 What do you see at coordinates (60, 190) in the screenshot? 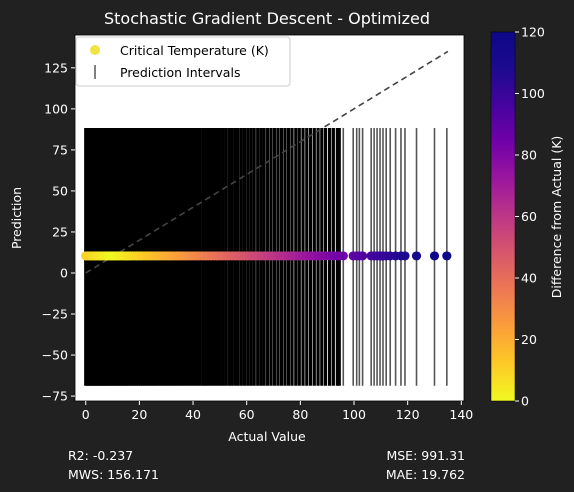
I see `y-tick-label: 50` at bounding box center [60, 190].